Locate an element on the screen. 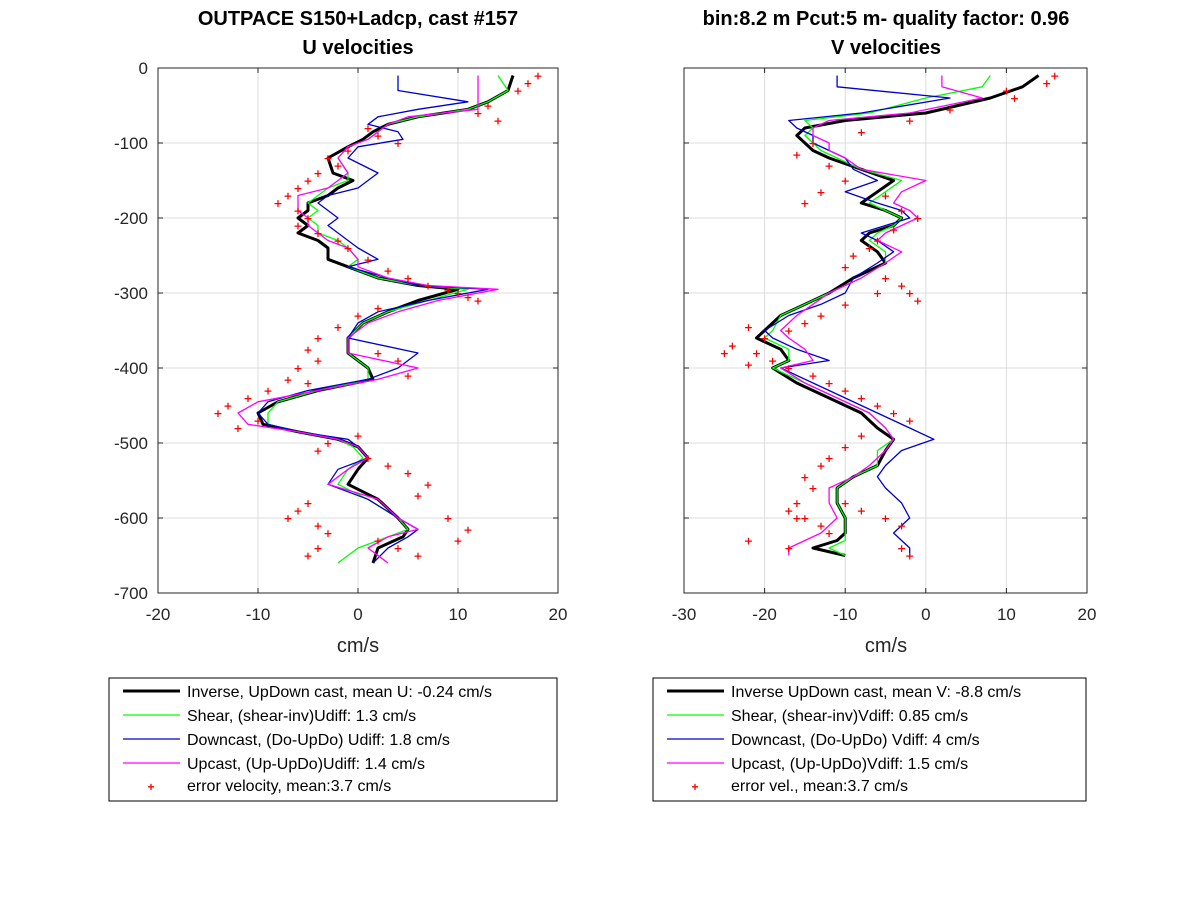 This screenshot has height=900, width=1200. legend-label-error: error vel., mean:3.7 cm/s is located at coordinates (819, 786).